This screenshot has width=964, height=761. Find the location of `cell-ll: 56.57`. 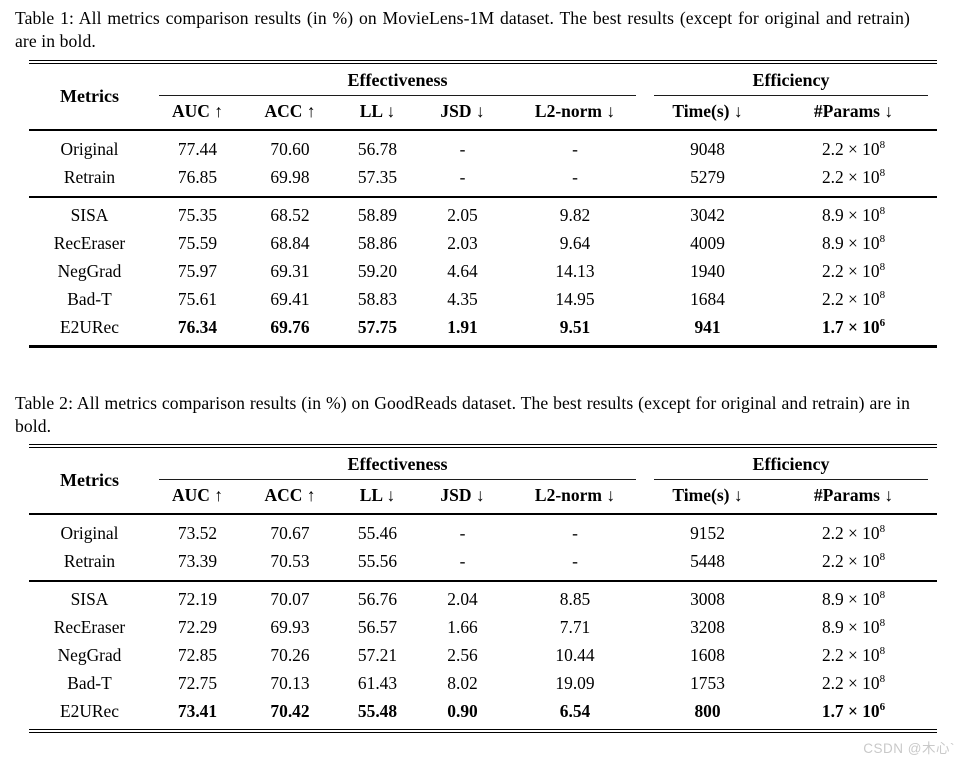

cell-ll: 56.57 is located at coordinates (377, 627).